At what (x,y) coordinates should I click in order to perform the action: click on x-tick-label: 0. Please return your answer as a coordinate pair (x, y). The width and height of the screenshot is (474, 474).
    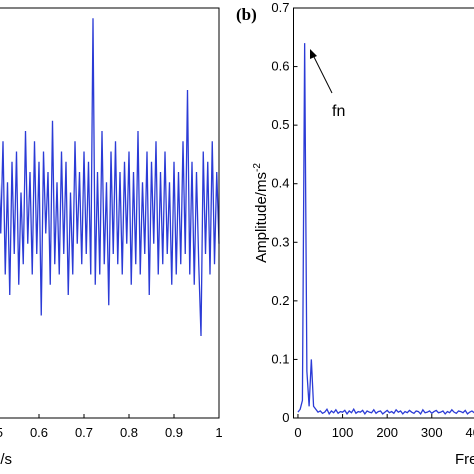
    Looking at the image, I should click on (297, 432).